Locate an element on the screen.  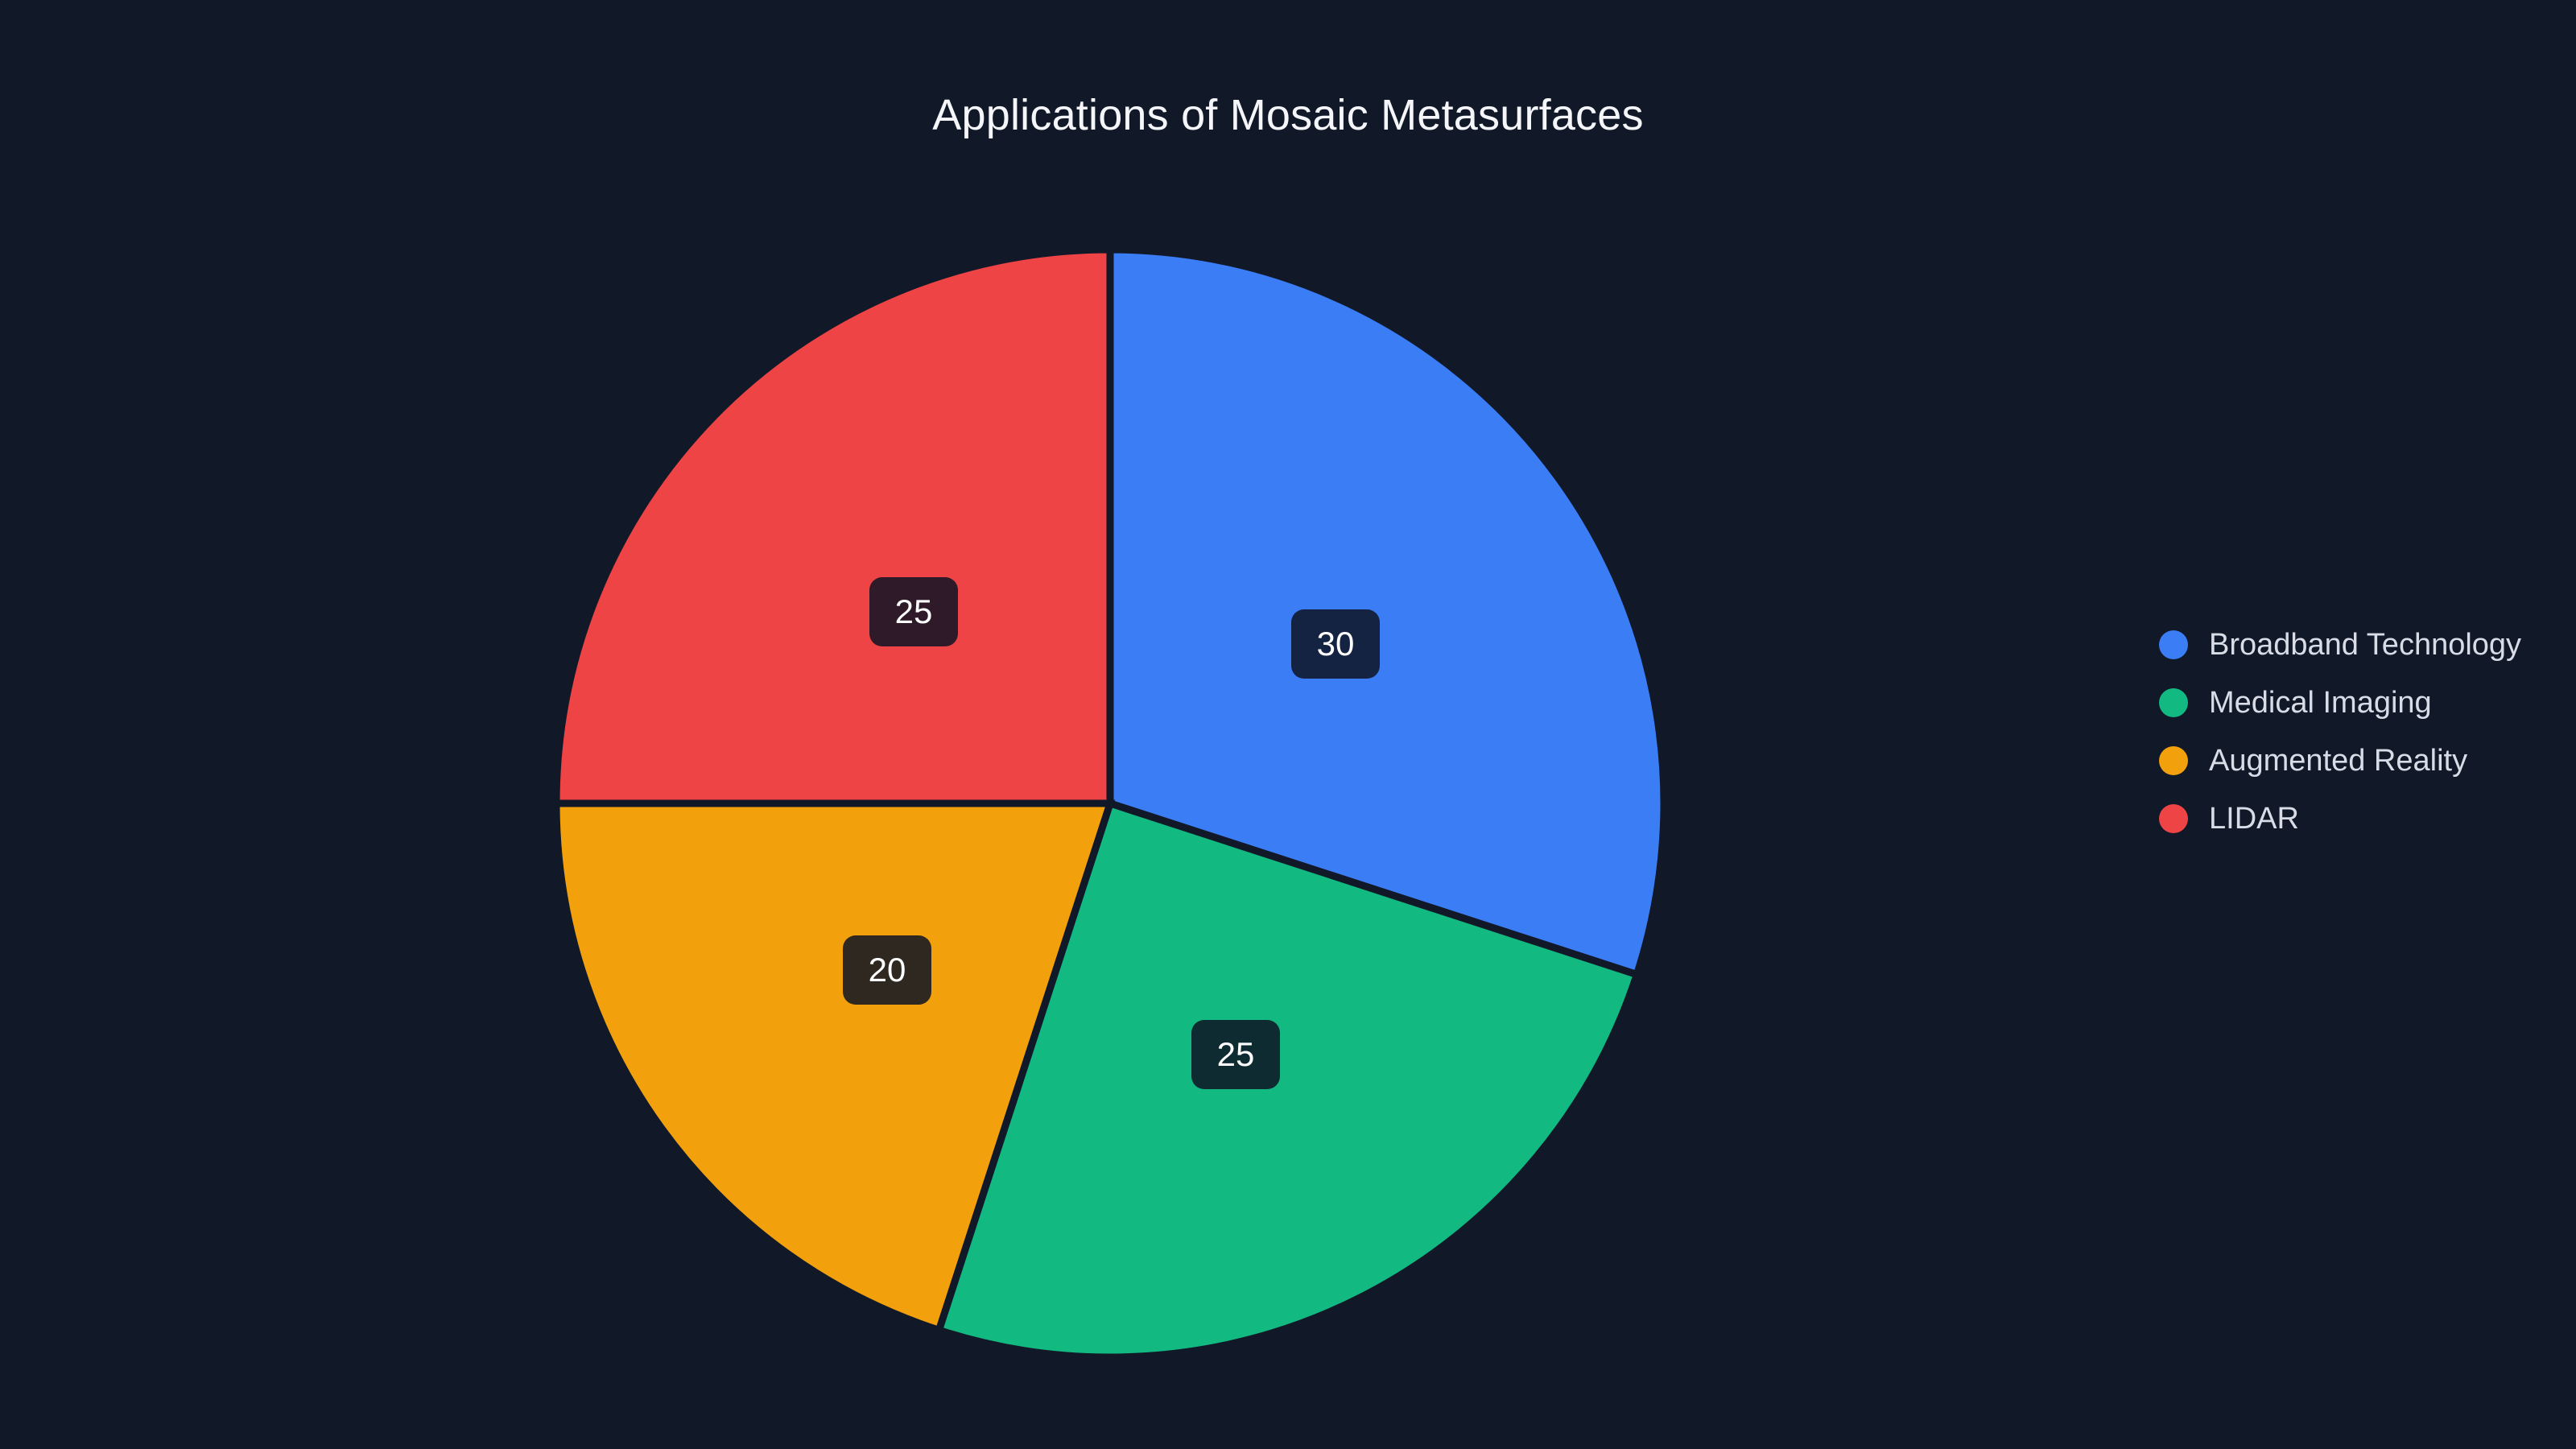
legend-item-label: Broadband Technology is located at coordinates (2365, 645).